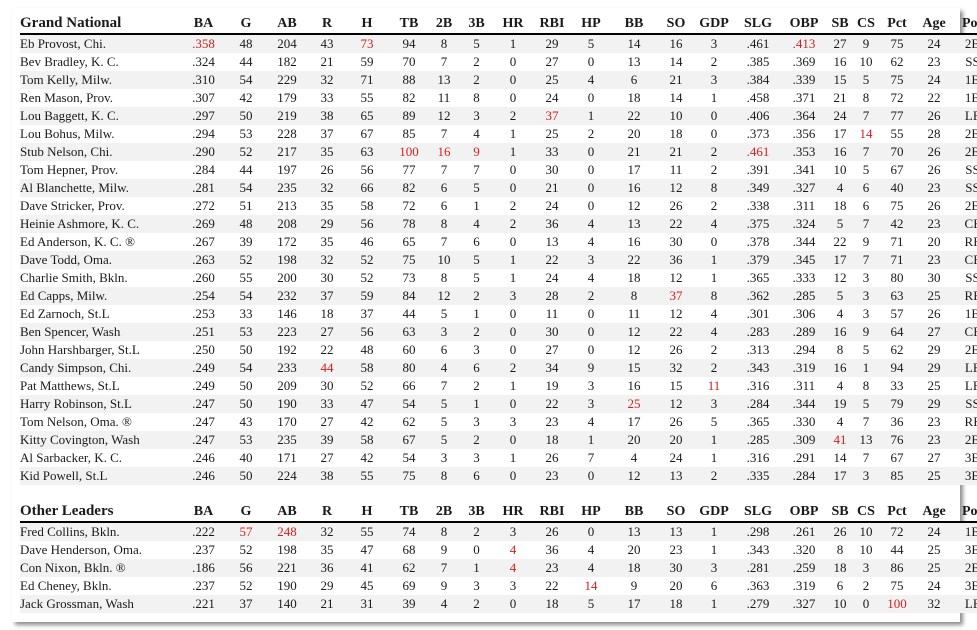  What do you see at coordinates (409, 170) in the screenshot?
I see `stat-cell-tb: 77` at bounding box center [409, 170].